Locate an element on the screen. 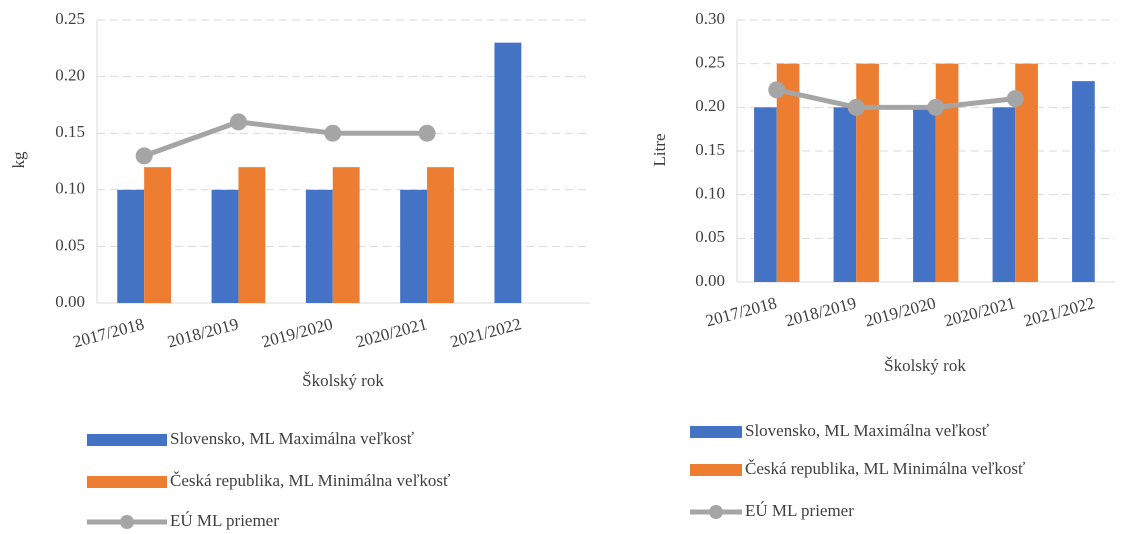 The height and width of the screenshot is (534, 1129). y-tick-label: 0.30 is located at coordinates (710, 18).